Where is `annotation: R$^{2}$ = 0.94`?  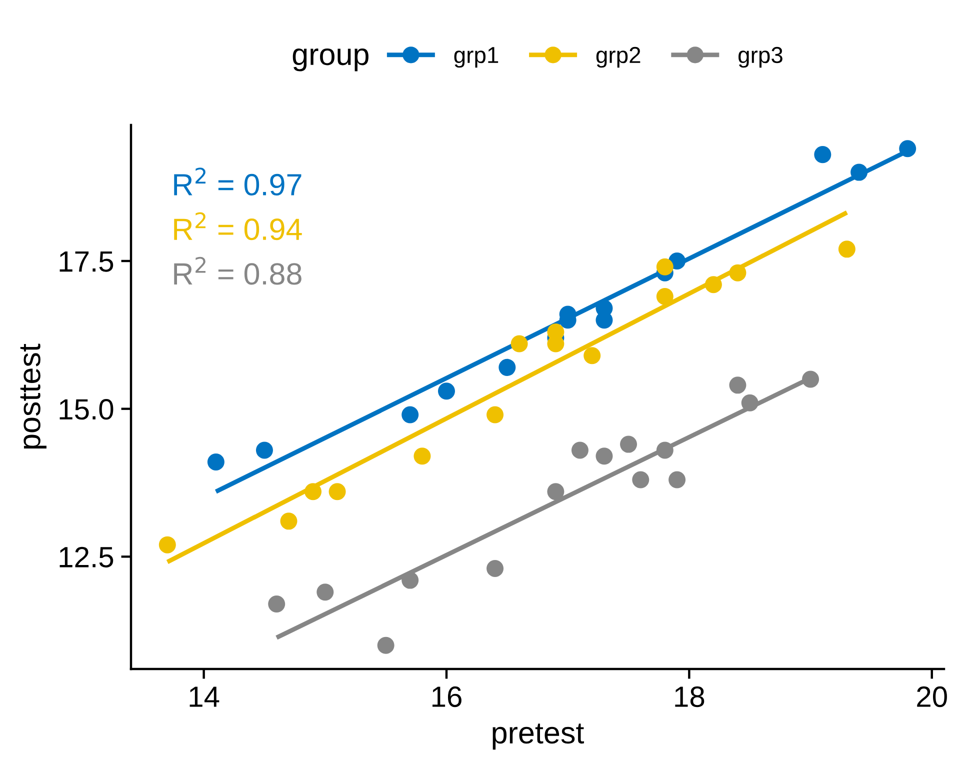 annotation: R$^{2}$ = 0.94 is located at coordinates (238, 226).